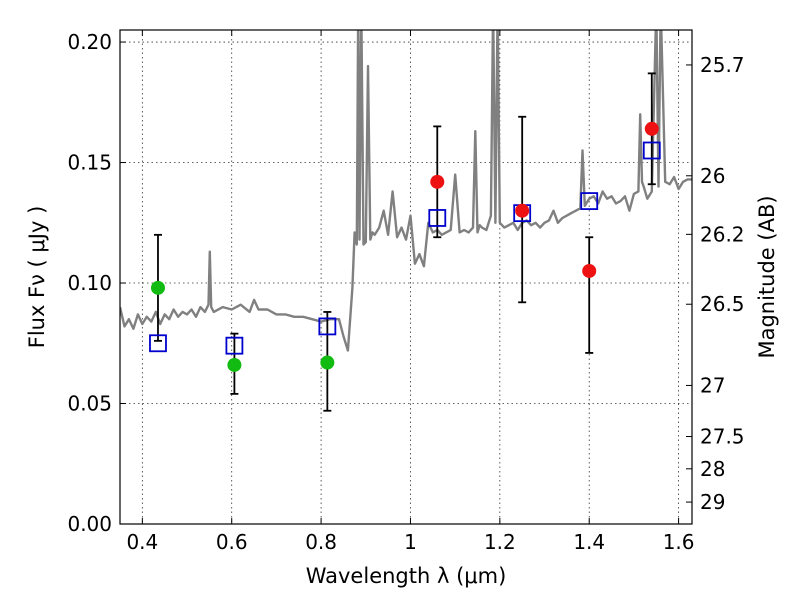 This screenshot has height=600, width=800. What do you see at coordinates (712, 385) in the screenshot?
I see `right-tick-label: 27` at bounding box center [712, 385].